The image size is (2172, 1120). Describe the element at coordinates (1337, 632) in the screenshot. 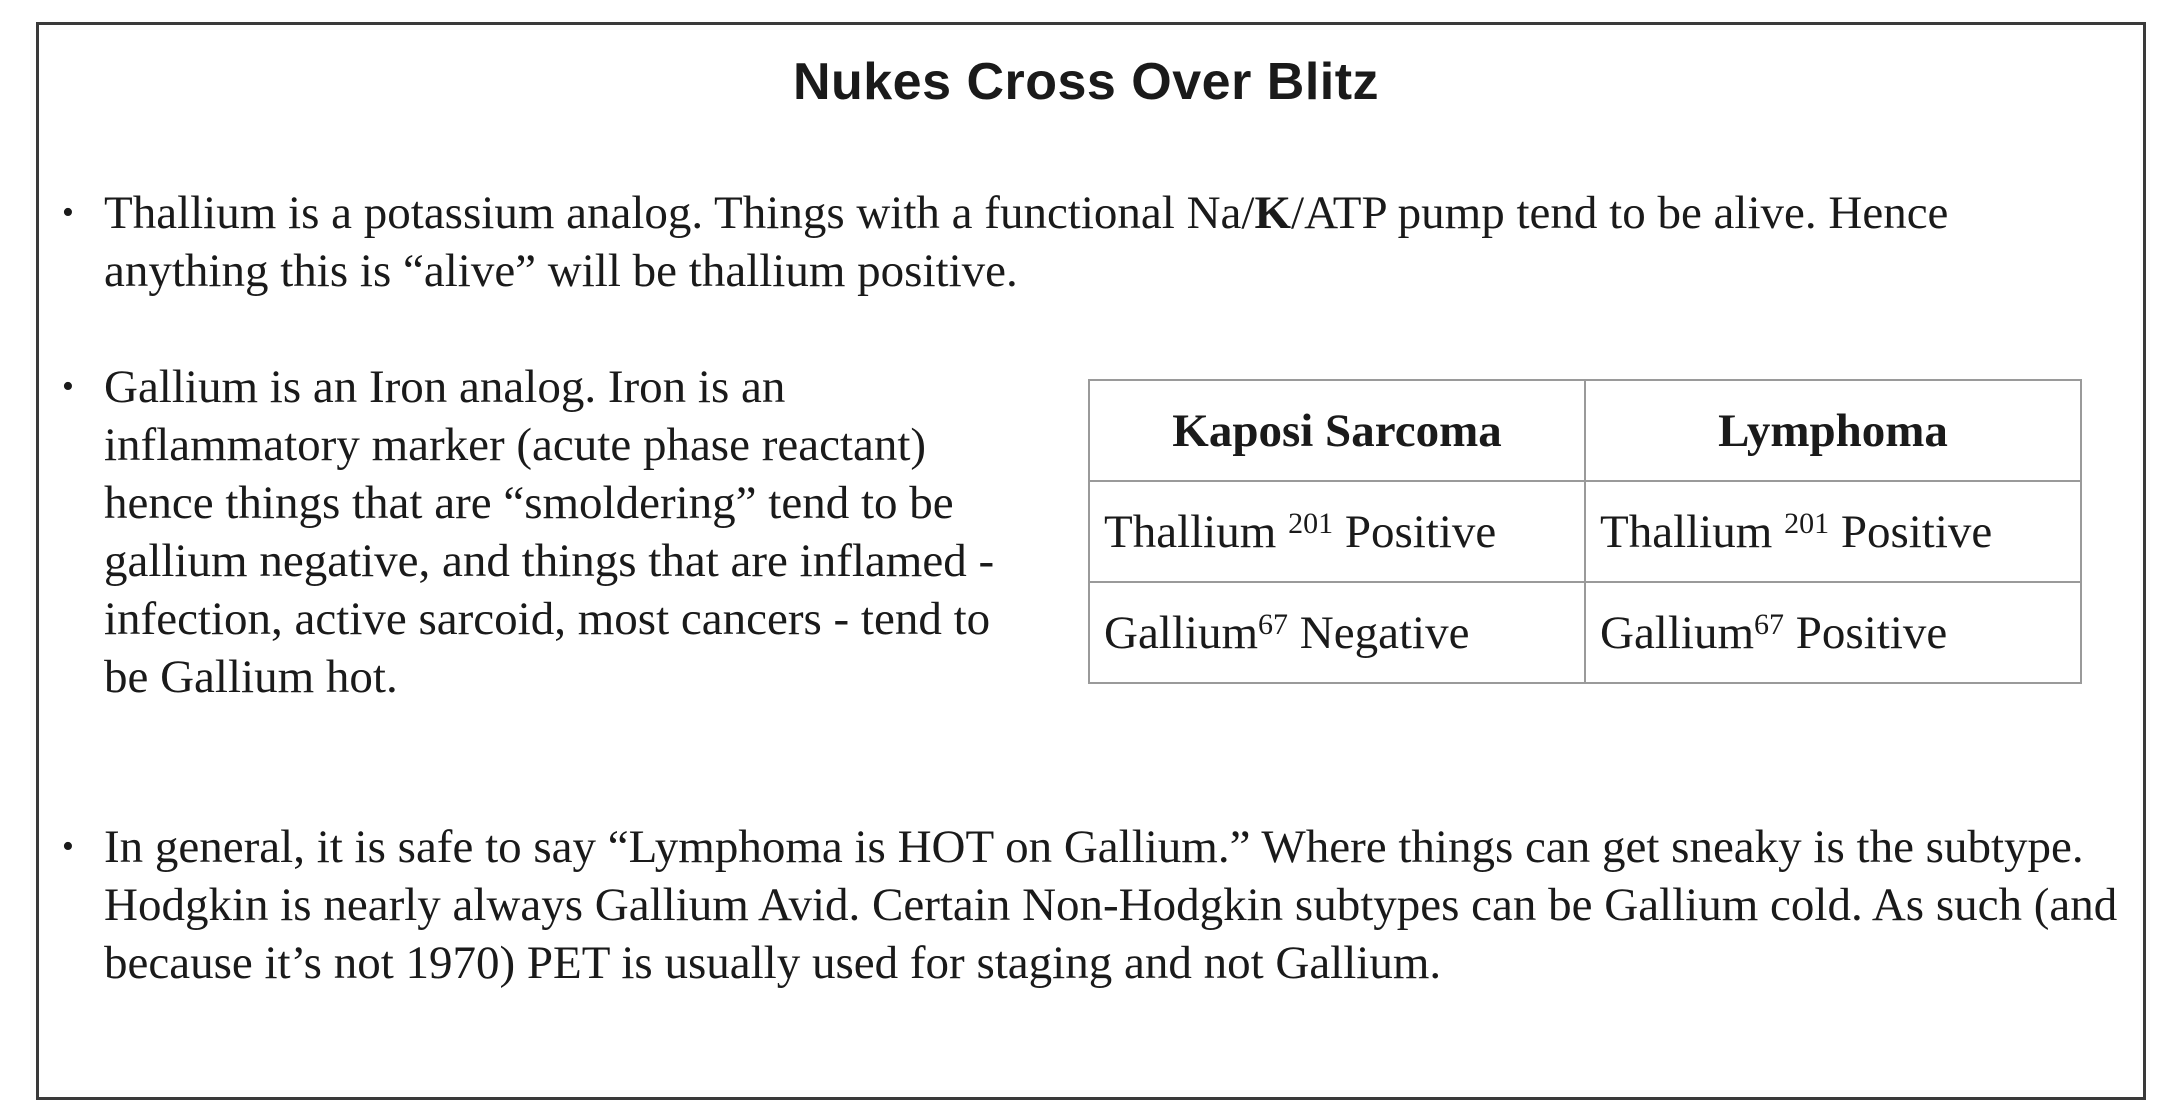

I see `table-cell: Gallium67 Negative` at that location.